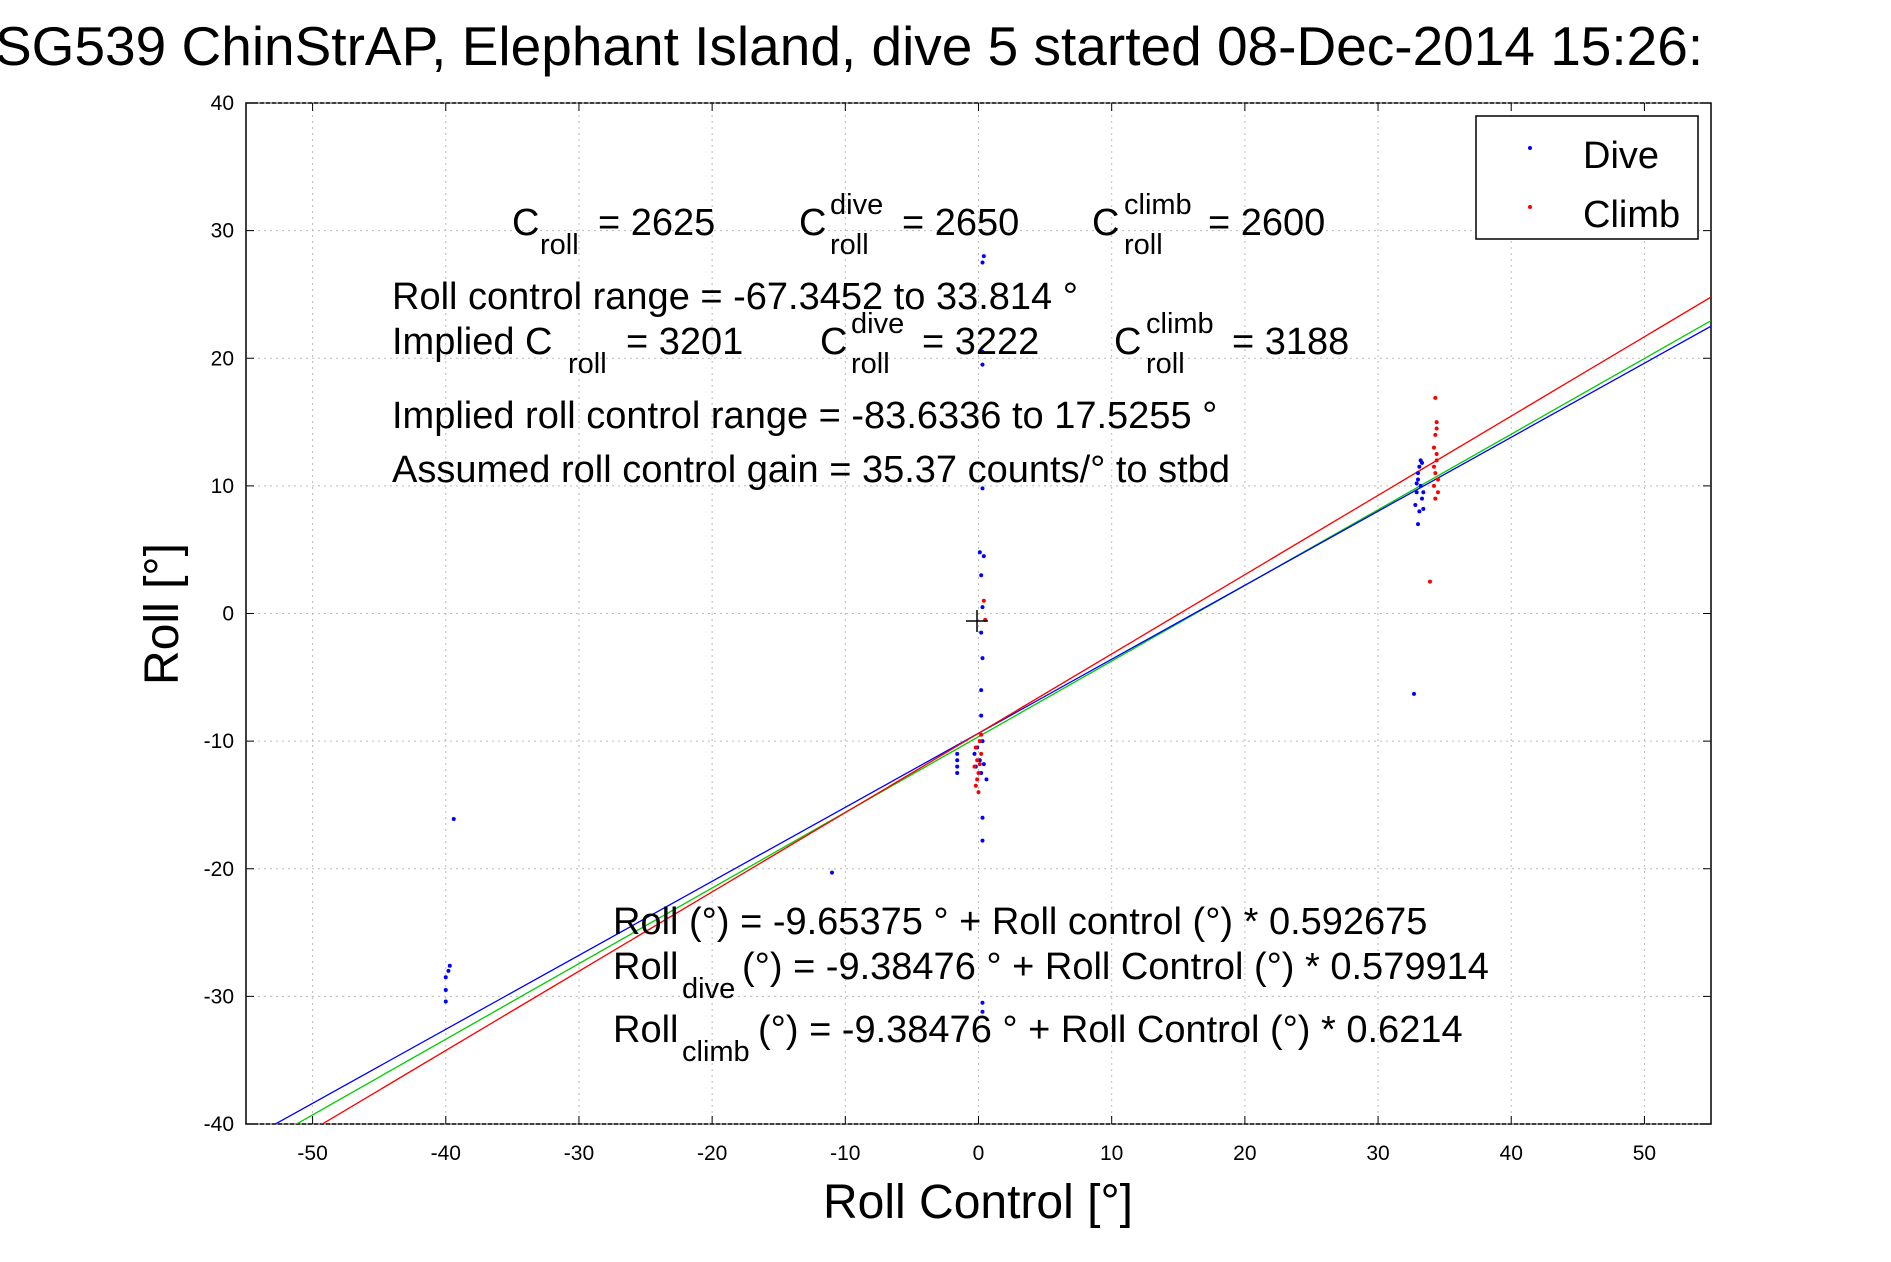 Image resolution: width=1891 pixels, height=1262 pixels. Describe the element at coordinates (1111, 1153) in the screenshot. I see `x-tick-label: 10` at that location.